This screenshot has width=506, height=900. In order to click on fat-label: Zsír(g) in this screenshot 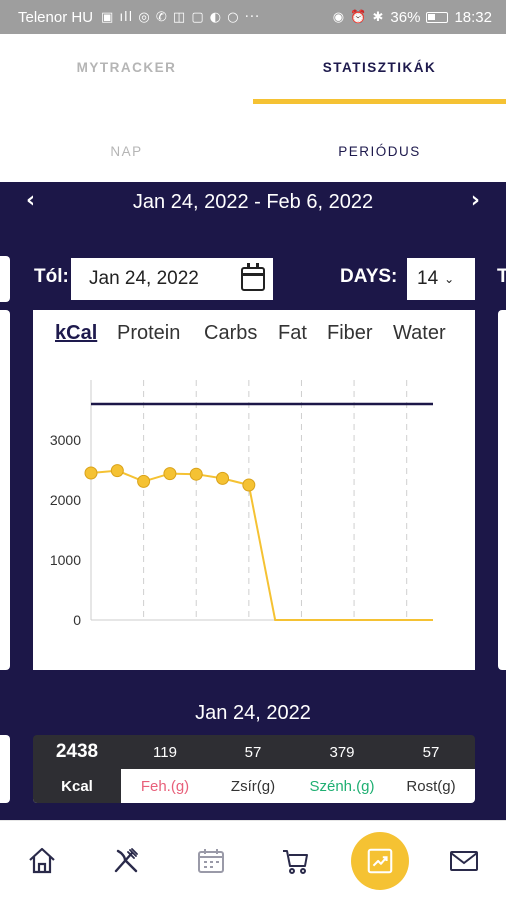, I will do `click(253, 786)`.